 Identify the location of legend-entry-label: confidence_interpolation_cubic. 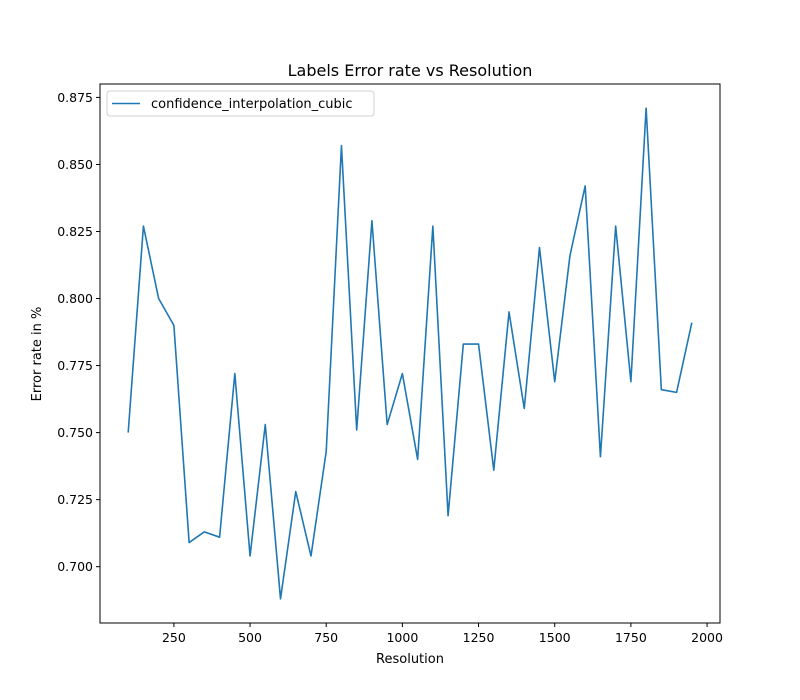
(252, 104).